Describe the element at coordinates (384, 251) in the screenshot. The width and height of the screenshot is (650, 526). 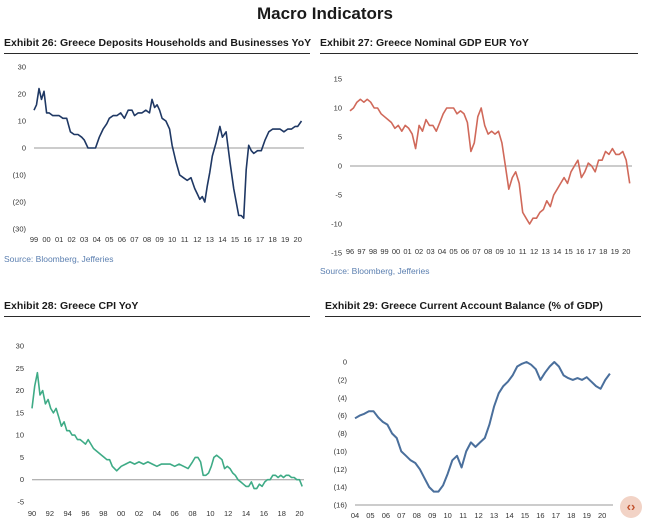
I see `x-tick-label: 99` at that location.